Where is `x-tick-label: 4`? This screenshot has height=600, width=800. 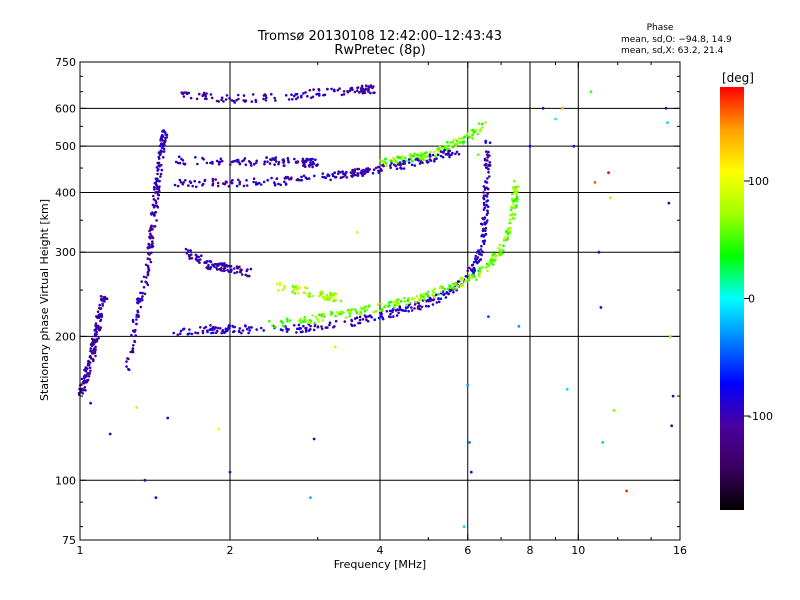
x-tick-label: 4 is located at coordinates (380, 550).